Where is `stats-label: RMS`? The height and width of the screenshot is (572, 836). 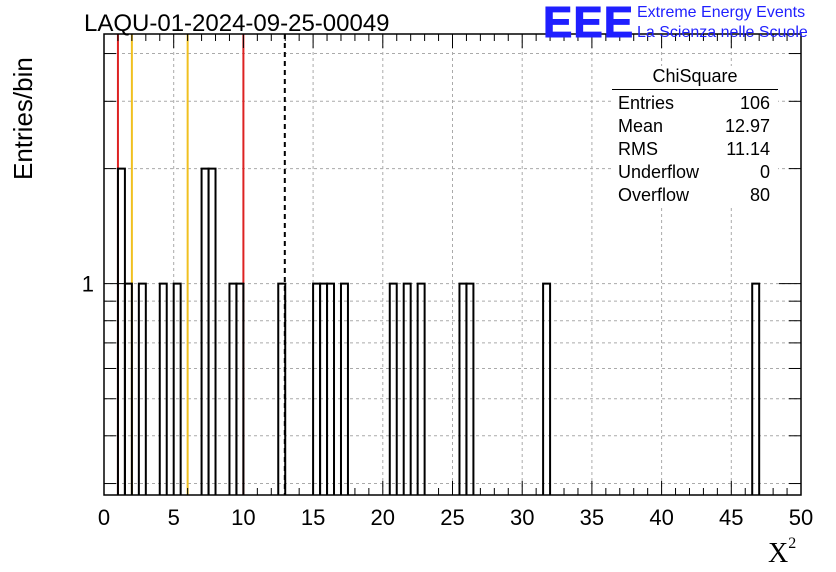
stats-label: RMS is located at coordinates (638, 149).